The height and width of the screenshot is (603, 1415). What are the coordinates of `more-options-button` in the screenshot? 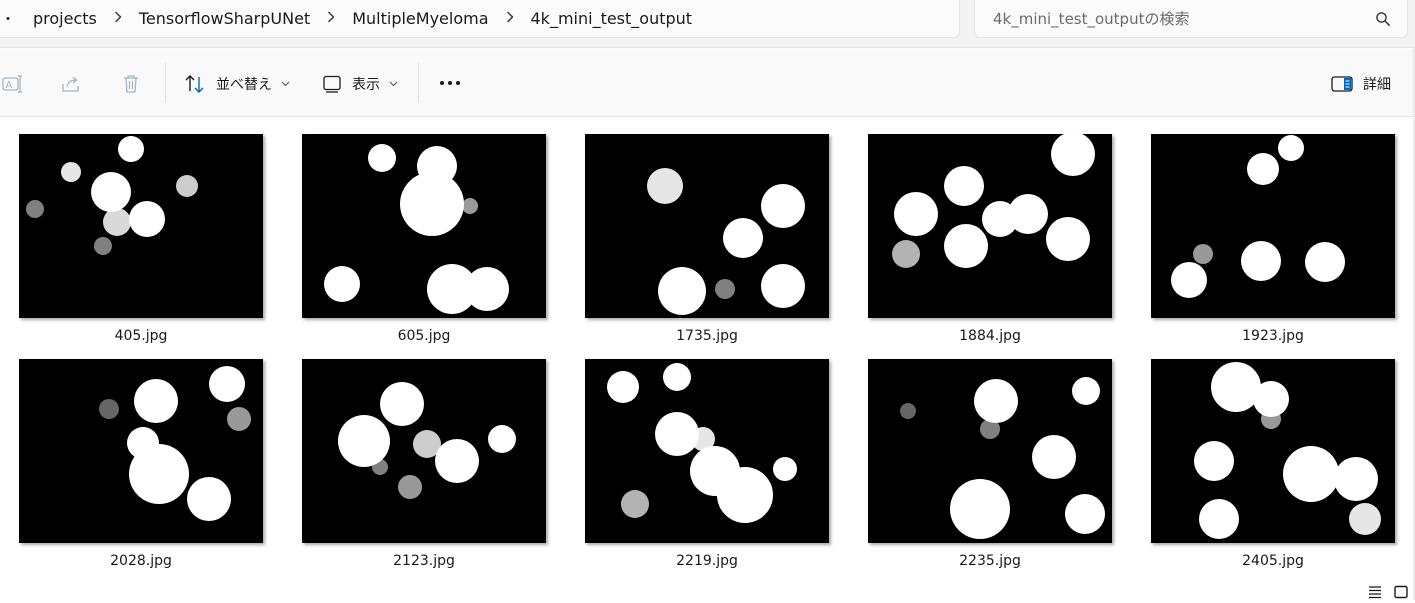 It's located at (450, 83).